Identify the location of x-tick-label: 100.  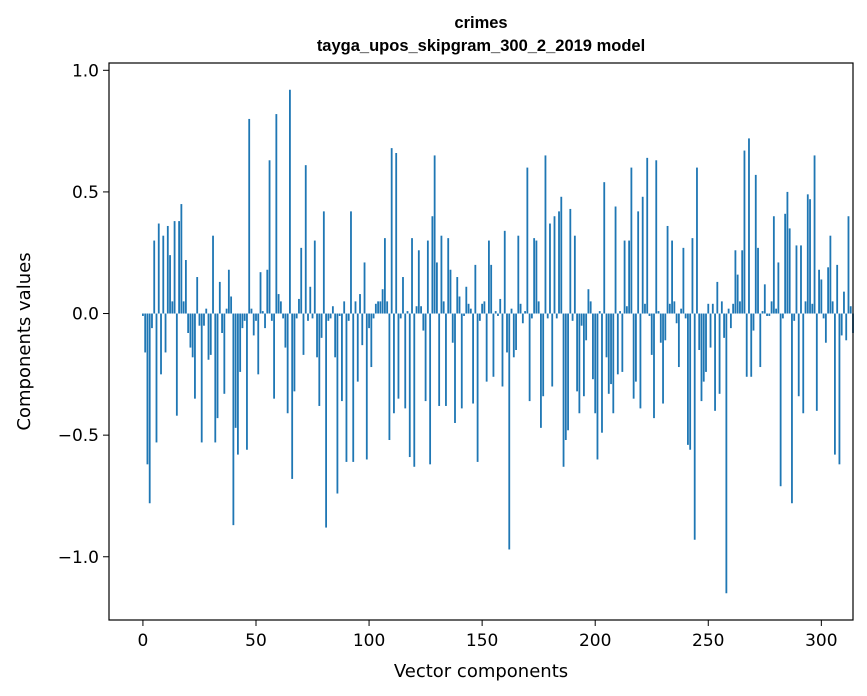
(369, 641).